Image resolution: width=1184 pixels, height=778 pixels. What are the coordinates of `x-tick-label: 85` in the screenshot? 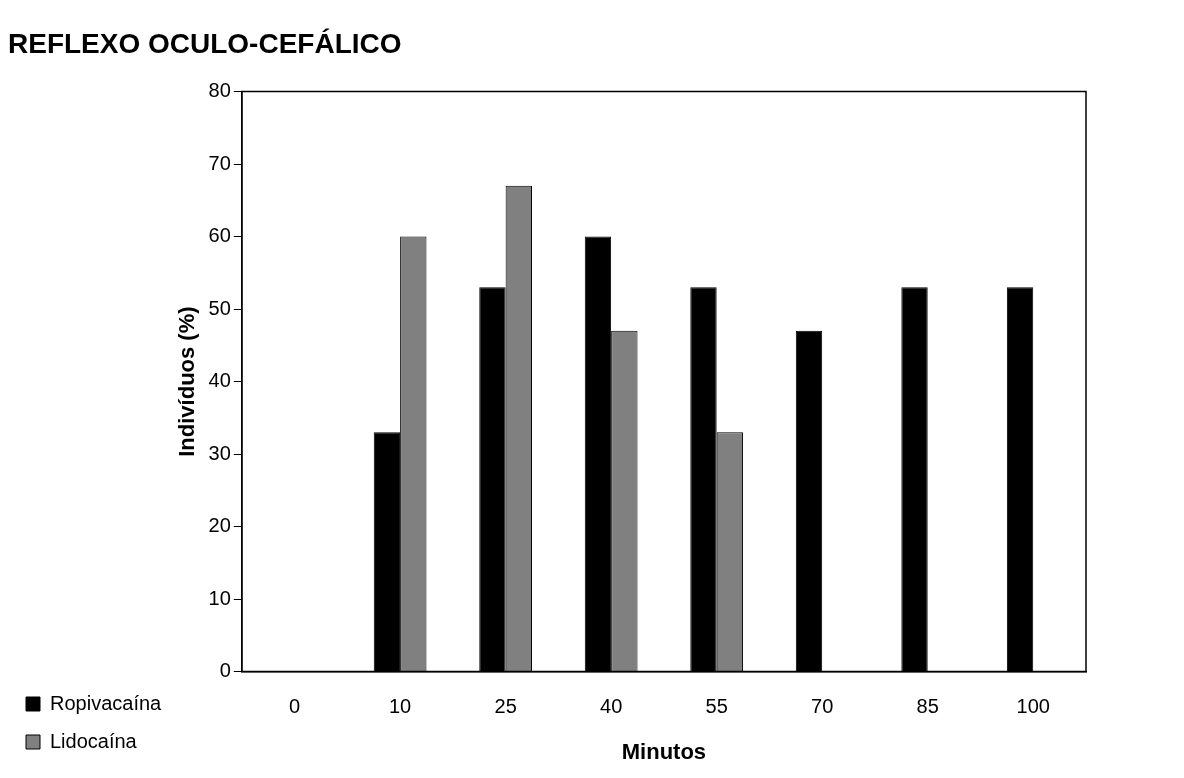 It's located at (927, 706).